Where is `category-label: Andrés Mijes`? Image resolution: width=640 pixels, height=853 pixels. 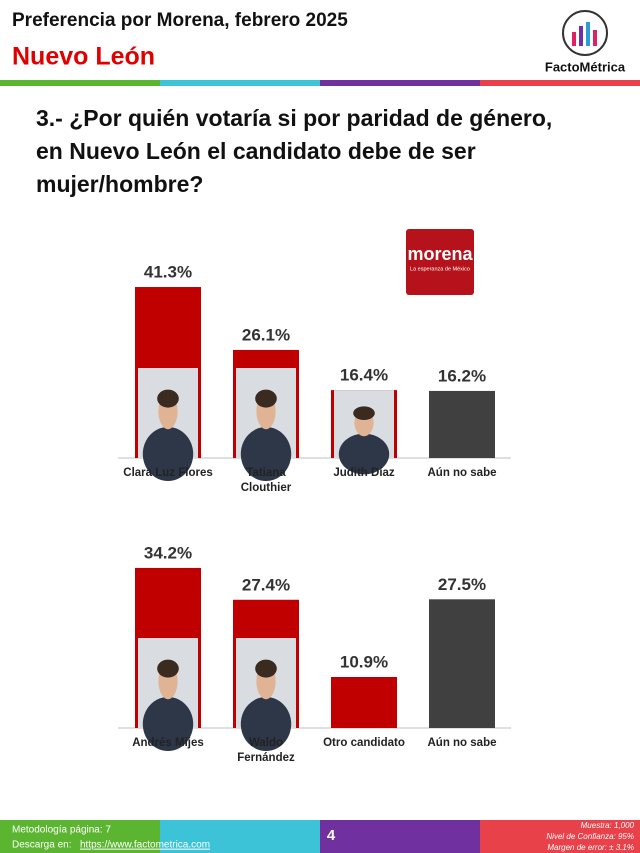
category-label: Andrés Mijes is located at coordinates (168, 743).